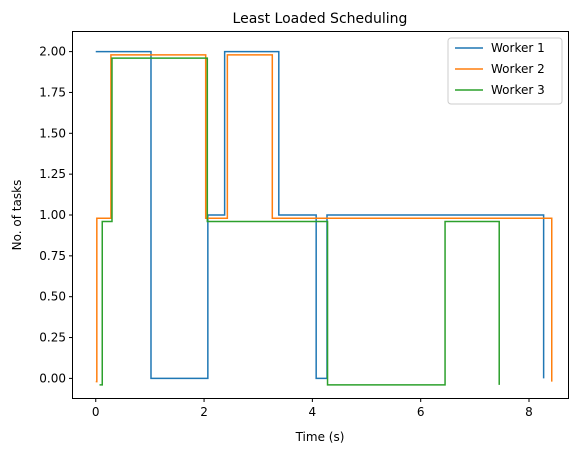  I want to click on x-tick-label: 8, so click(529, 412).